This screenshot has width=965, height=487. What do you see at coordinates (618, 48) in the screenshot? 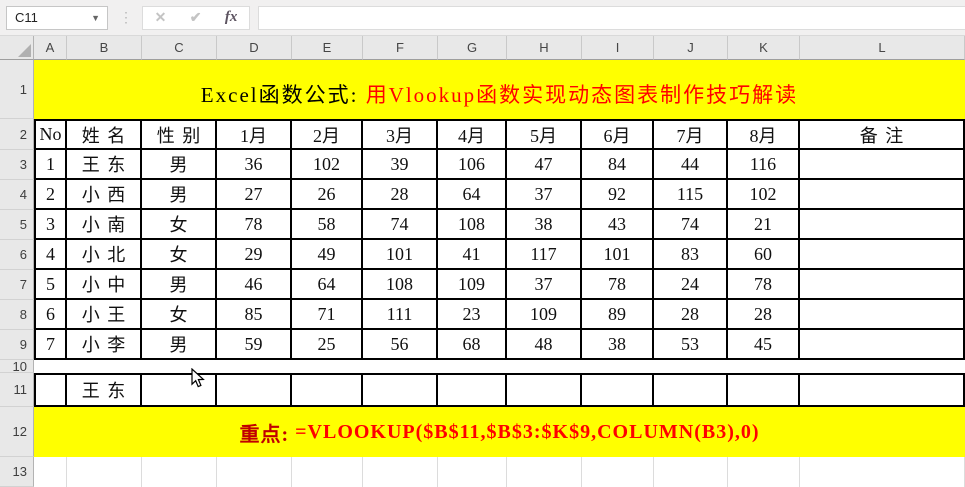
I see `column-header: I` at bounding box center [618, 48].